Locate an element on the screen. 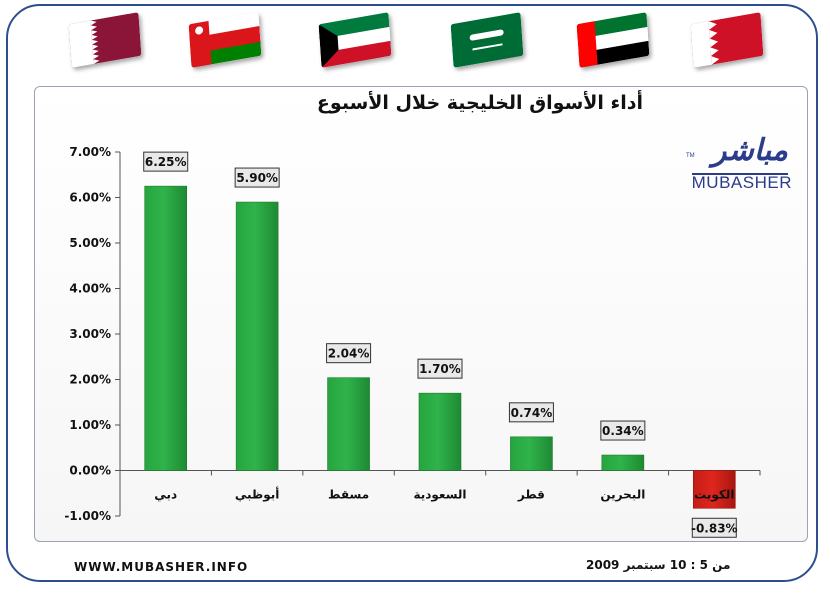  y-tick-label: 5.00% is located at coordinates (90, 243).